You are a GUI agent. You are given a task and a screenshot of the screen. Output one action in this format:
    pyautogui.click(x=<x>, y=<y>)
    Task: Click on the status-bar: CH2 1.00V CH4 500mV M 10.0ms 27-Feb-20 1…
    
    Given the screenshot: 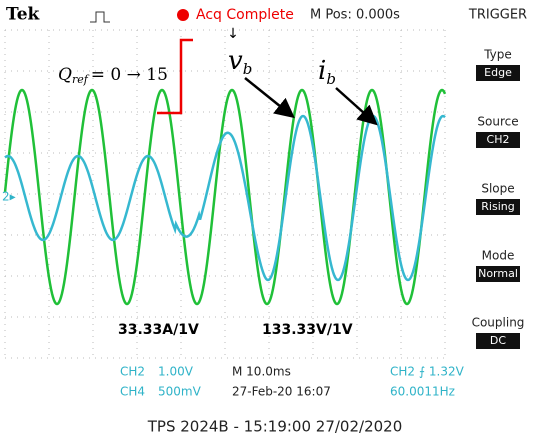 What is the action you would take?
    pyautogui.click(x=292, y=382)
    